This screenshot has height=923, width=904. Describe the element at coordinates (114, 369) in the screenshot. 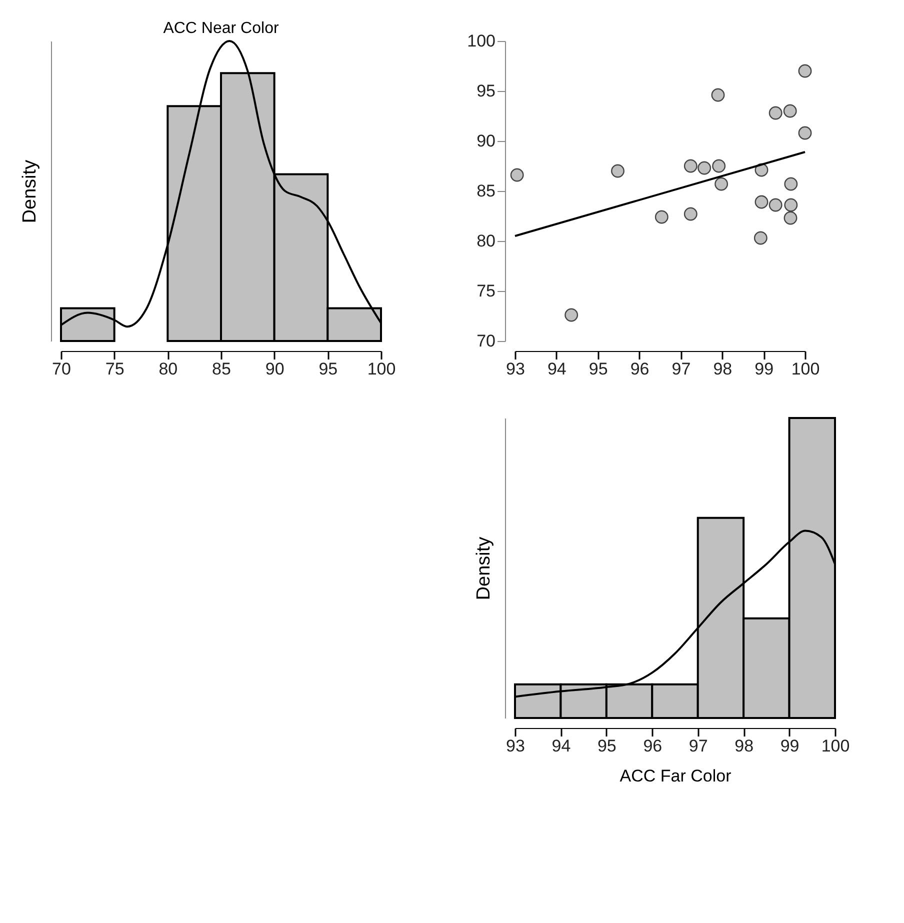

I see `x-tick-label: 75` at that location.